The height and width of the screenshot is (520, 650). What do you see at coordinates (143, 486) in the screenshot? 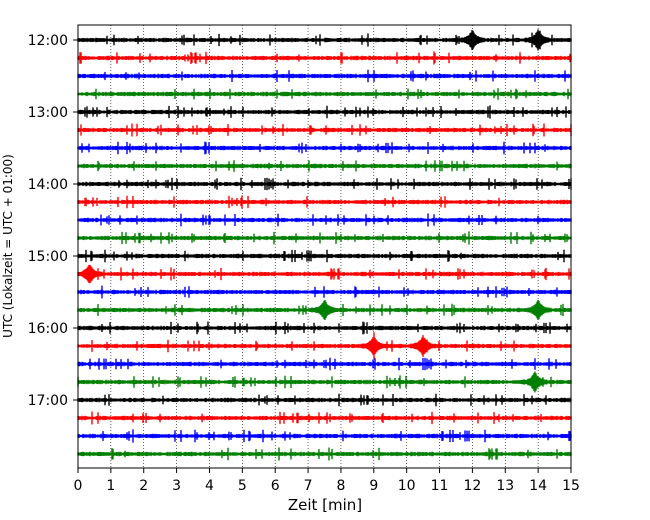
I see `x-tick-label: 2` at bounding box center [143, 486].